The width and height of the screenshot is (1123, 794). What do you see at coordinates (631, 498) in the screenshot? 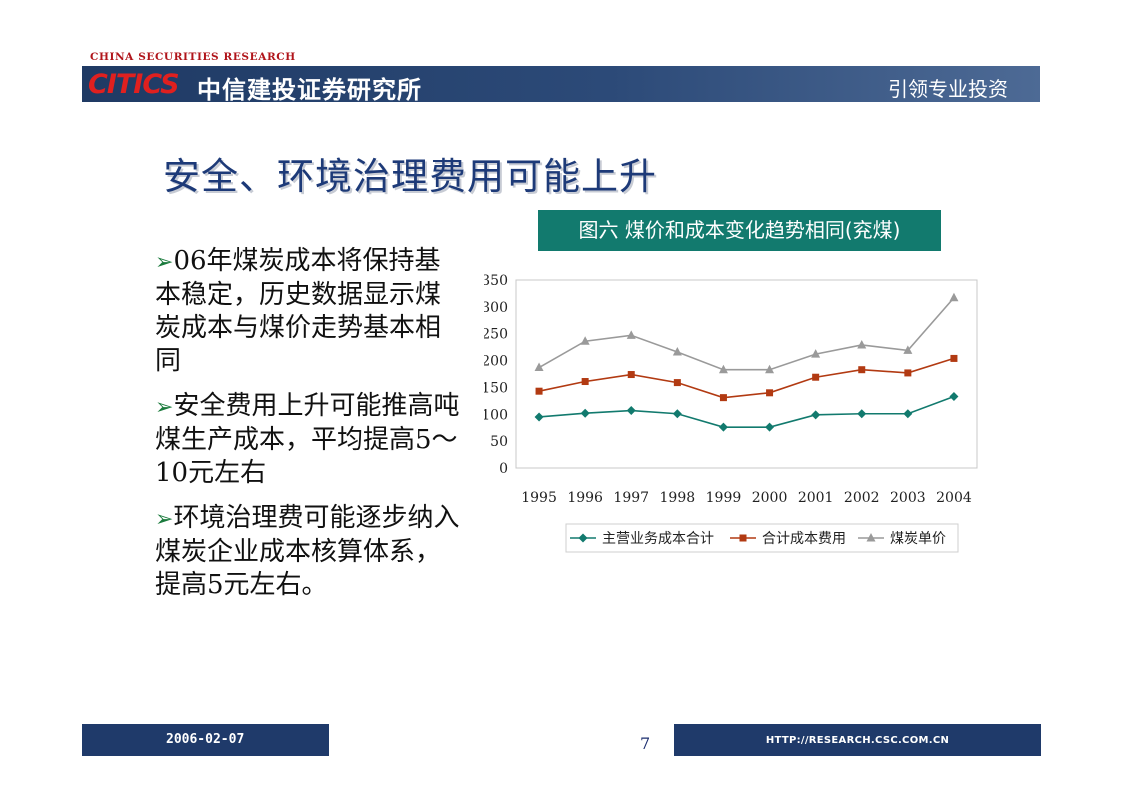
I see `x-tick-label: 1997` at bounding box center [631, 498].